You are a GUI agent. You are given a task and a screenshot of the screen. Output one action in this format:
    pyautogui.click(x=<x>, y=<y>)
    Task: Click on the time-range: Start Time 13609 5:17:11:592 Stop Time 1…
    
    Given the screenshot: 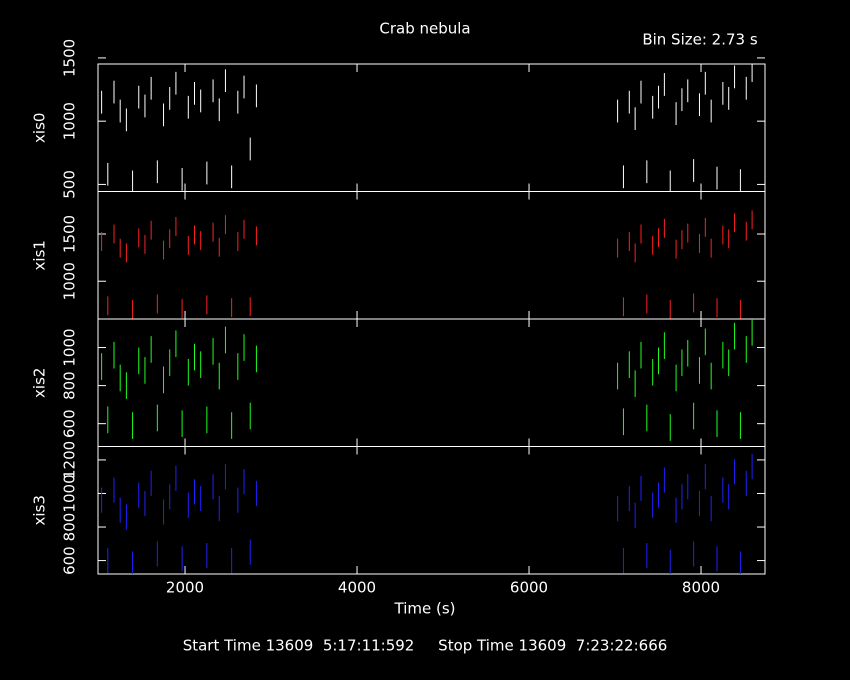 What is the action you would take?
    pyautogui.click(x=425, y=646)
    